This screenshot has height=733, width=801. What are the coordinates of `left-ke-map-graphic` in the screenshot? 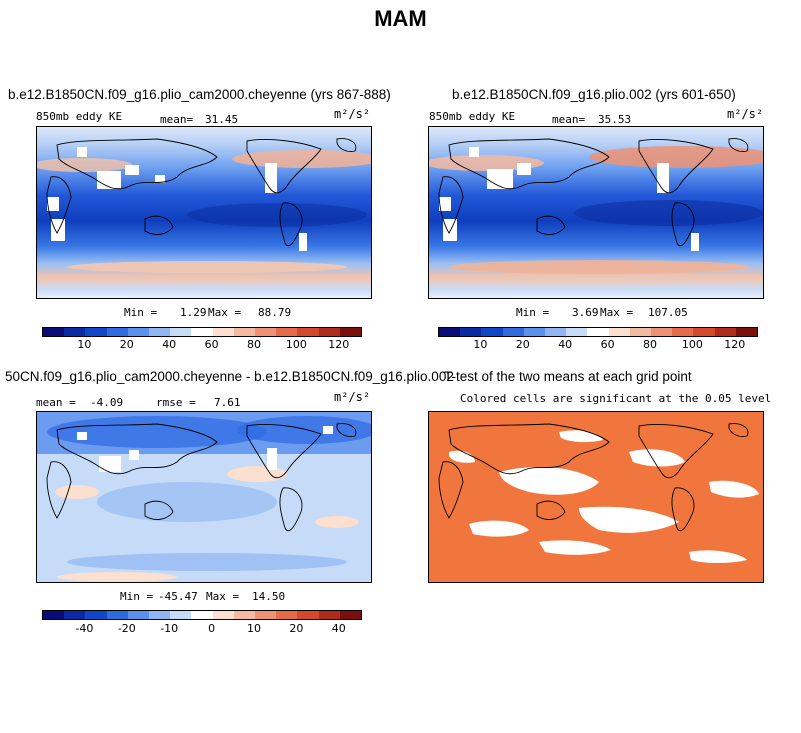 It's located at (204, 212).